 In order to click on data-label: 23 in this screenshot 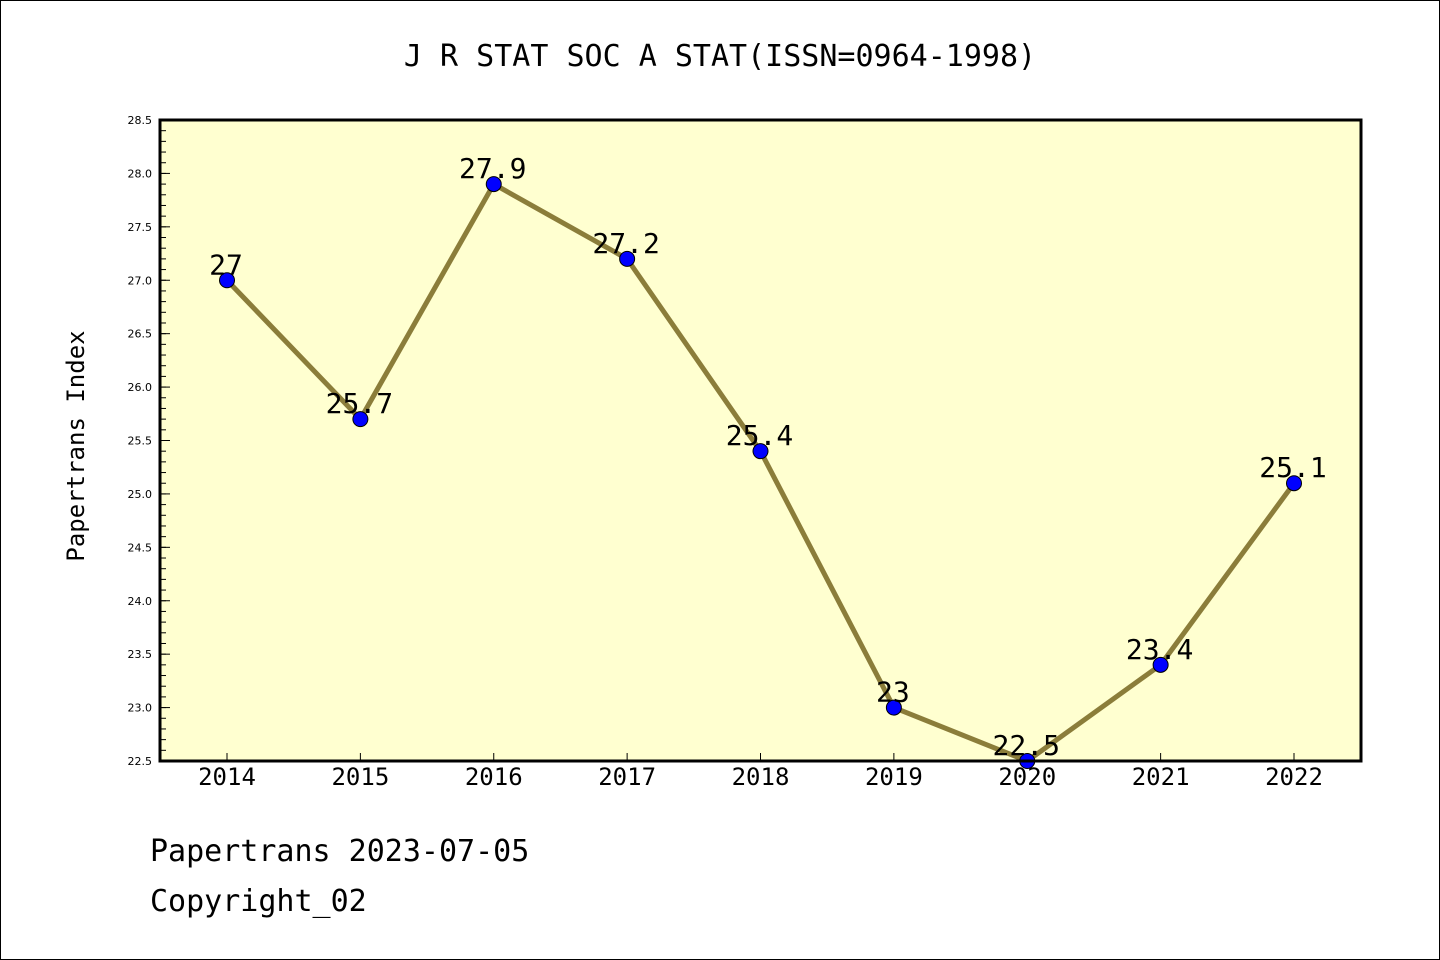, I will do `click(893, 692)`.